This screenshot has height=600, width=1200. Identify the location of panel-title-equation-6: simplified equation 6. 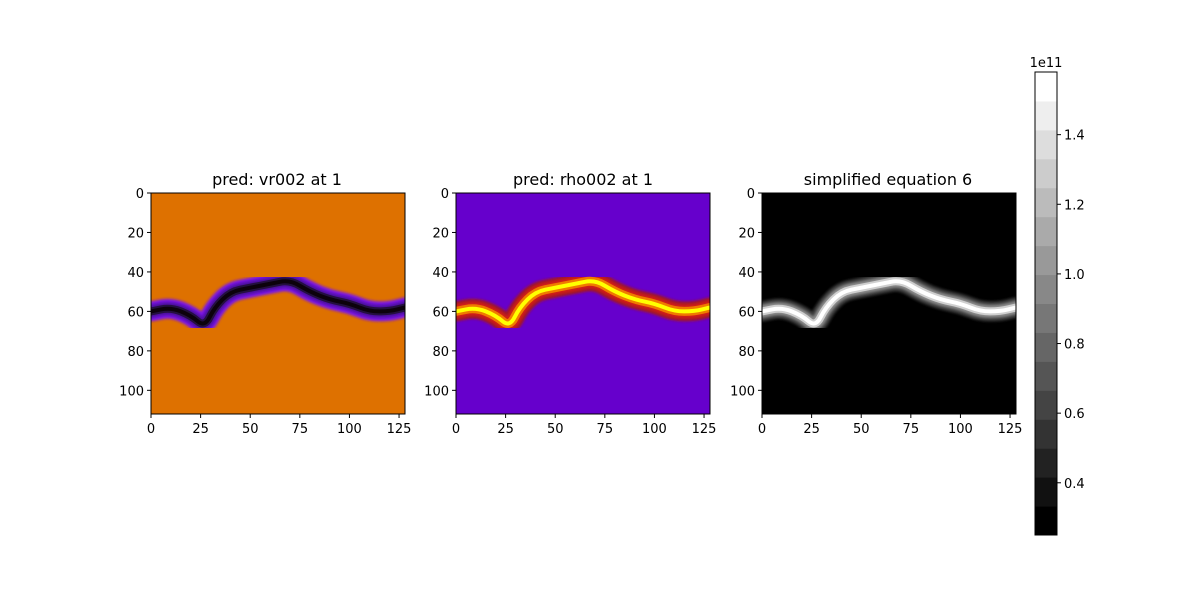
(888, 179).